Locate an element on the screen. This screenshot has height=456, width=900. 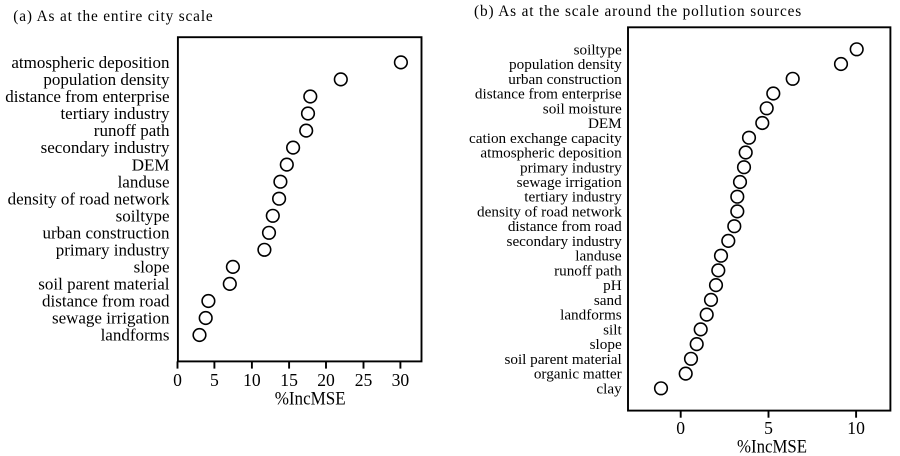
svg-text: clay is located at coordinates (609, 388).